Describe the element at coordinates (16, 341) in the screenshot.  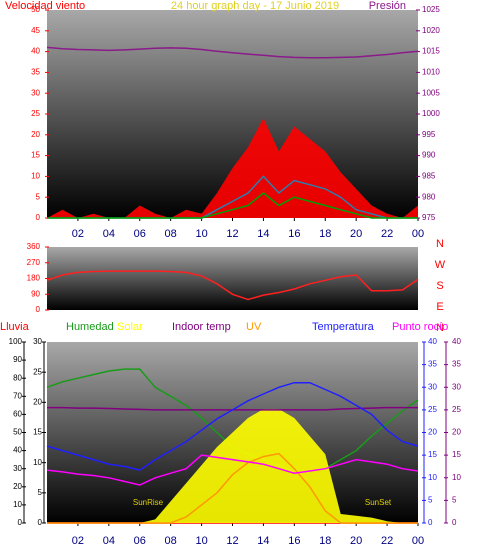
I see `y-tick-label: 100` at that location.